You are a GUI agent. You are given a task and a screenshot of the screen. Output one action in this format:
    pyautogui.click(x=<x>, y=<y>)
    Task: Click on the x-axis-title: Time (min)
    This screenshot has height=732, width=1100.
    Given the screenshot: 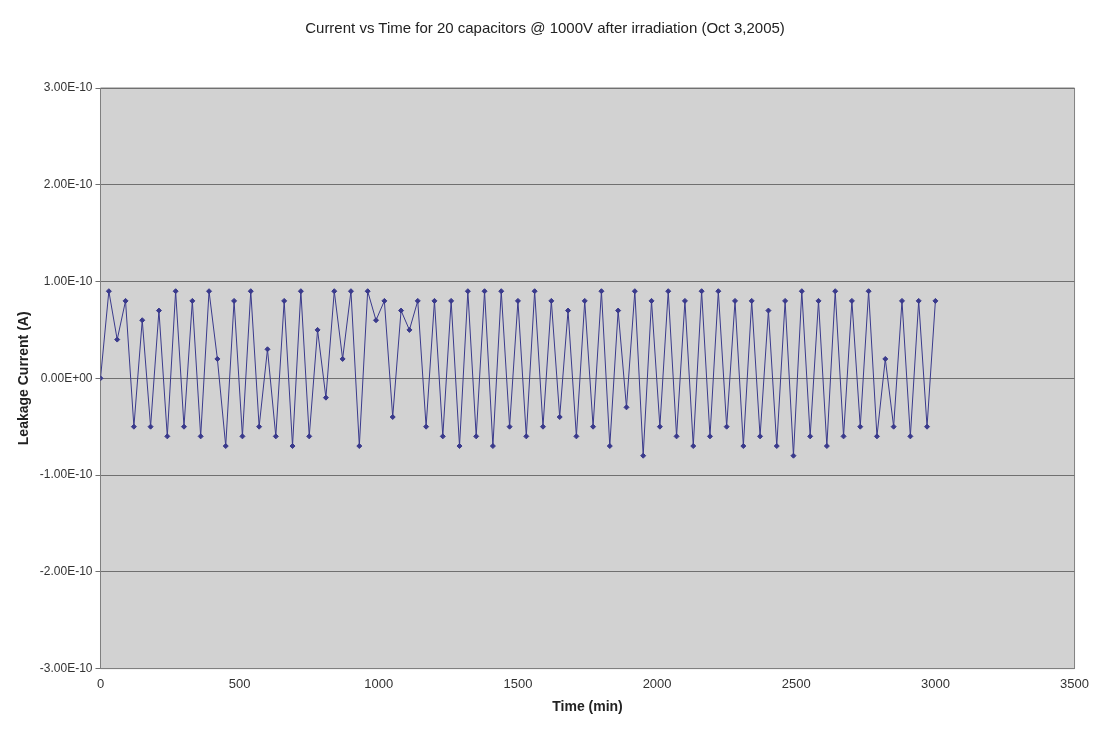 What is the action you would take?
    pyautogui.click(x=587, y=706)
    